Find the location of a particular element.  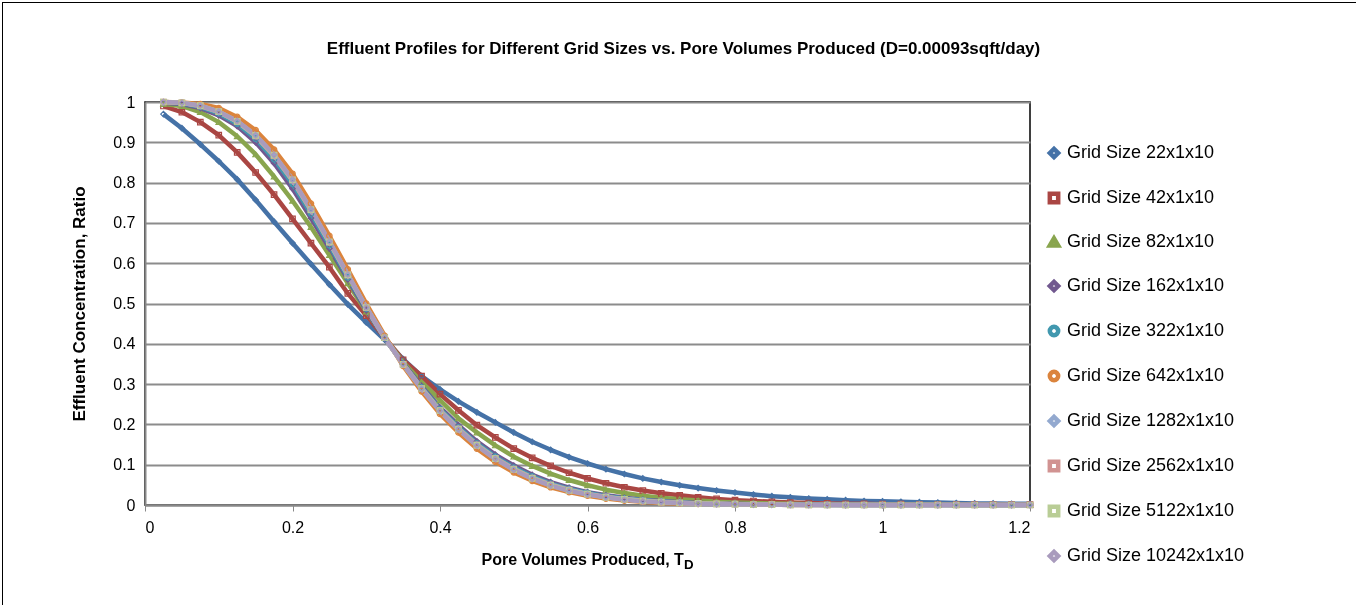

y-tick-label: 0.5 is located at coordinates (124, 303).